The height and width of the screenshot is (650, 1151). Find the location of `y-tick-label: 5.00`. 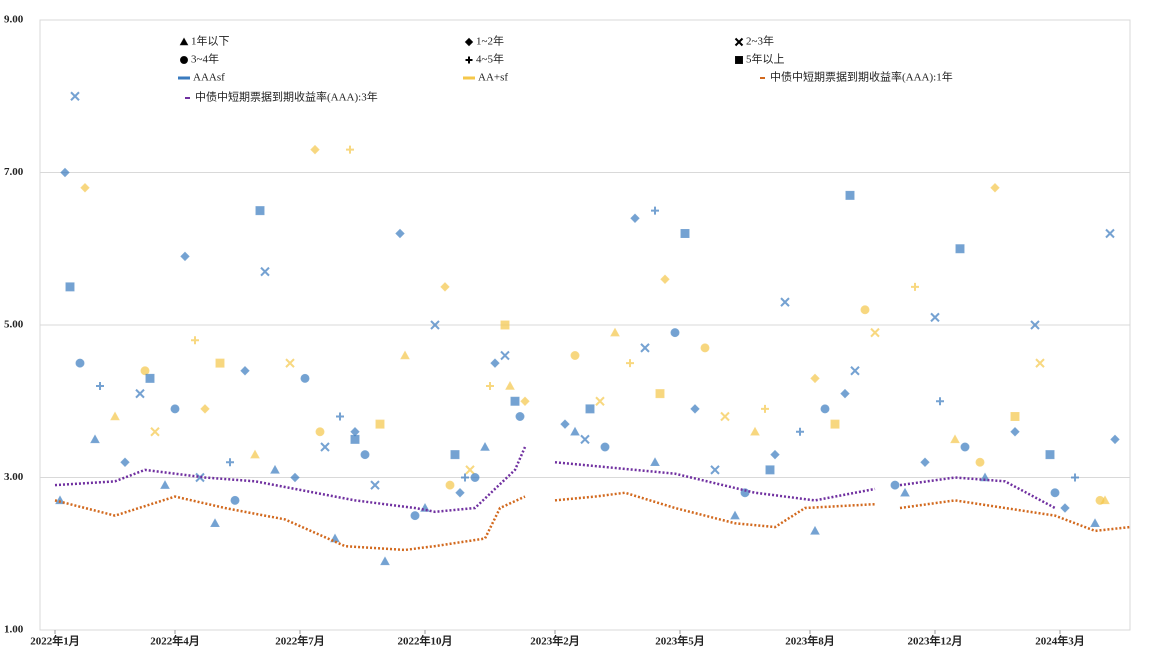

y-tick-label: 5.00 is located at coordinates (14, 325).